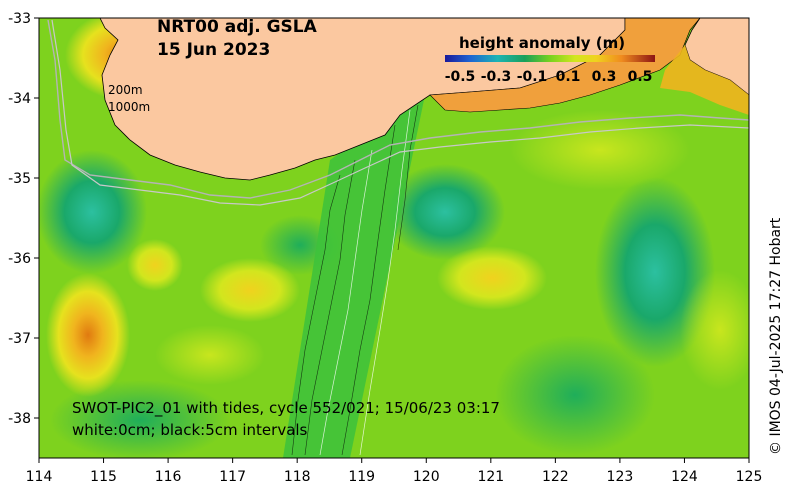  Describe the element at coordinates (445, 212) in the screenshot. I see `eddy-low-central` at that location.